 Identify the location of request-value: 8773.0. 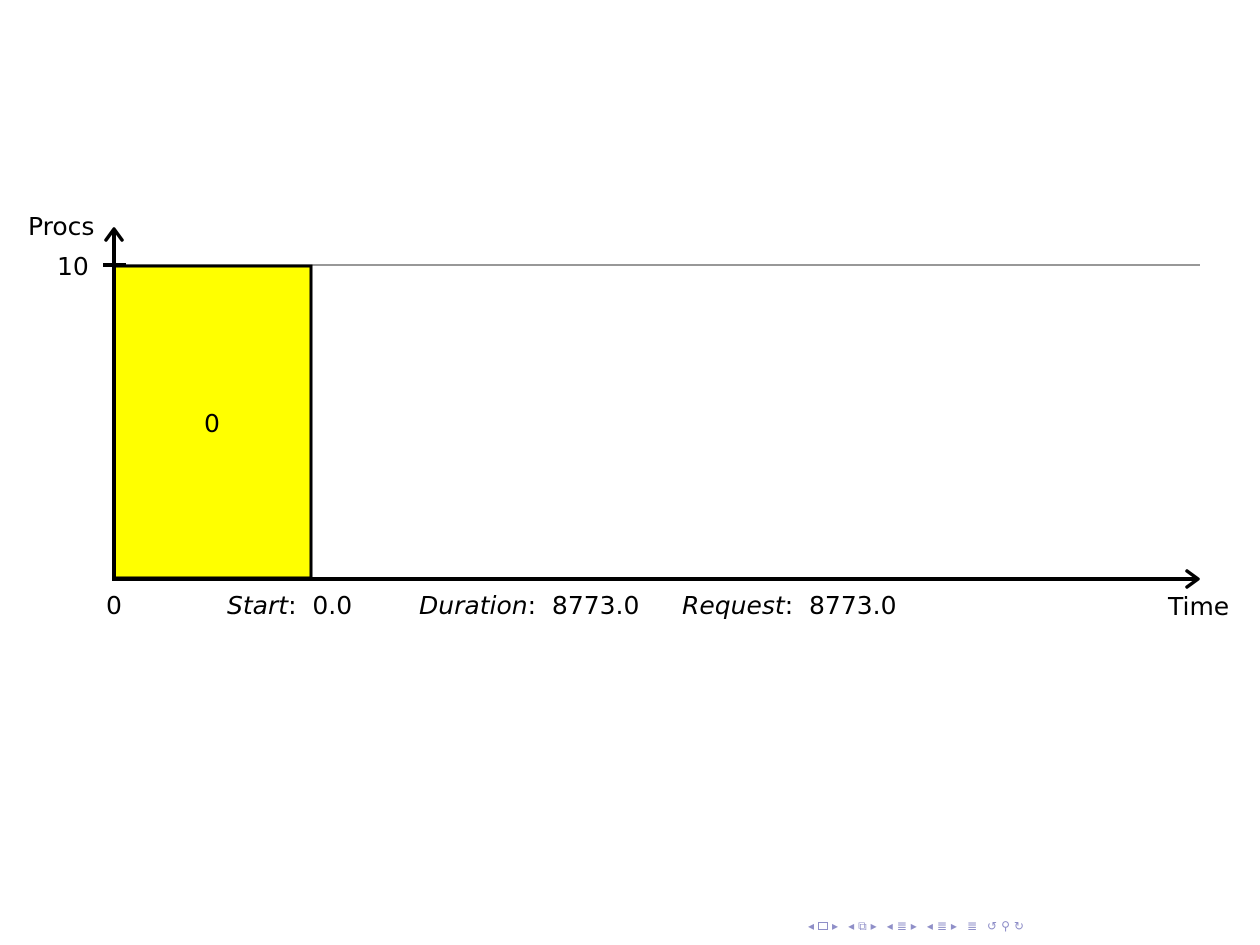
(853, 605).